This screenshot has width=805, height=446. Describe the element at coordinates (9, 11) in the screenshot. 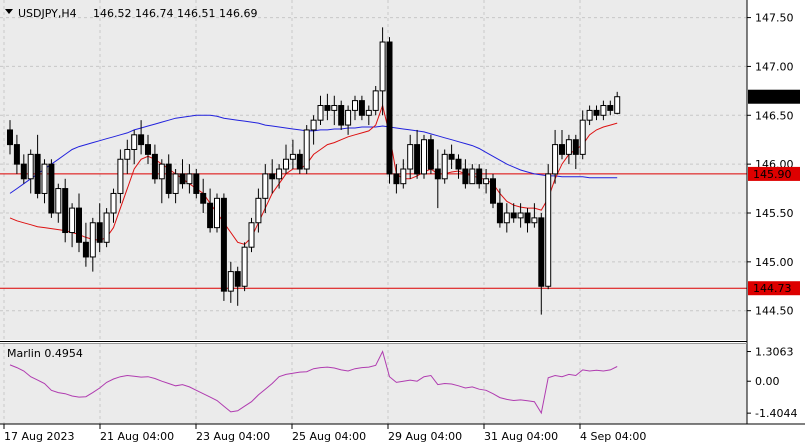

I see `collapse-triangle-icon` at that location.